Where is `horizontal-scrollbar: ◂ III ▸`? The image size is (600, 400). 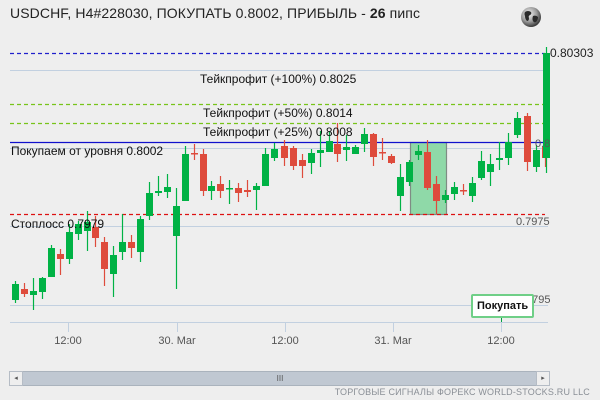
horizontal-scrollbar: ◂ III ▸ is located at coordinates (279, 378).